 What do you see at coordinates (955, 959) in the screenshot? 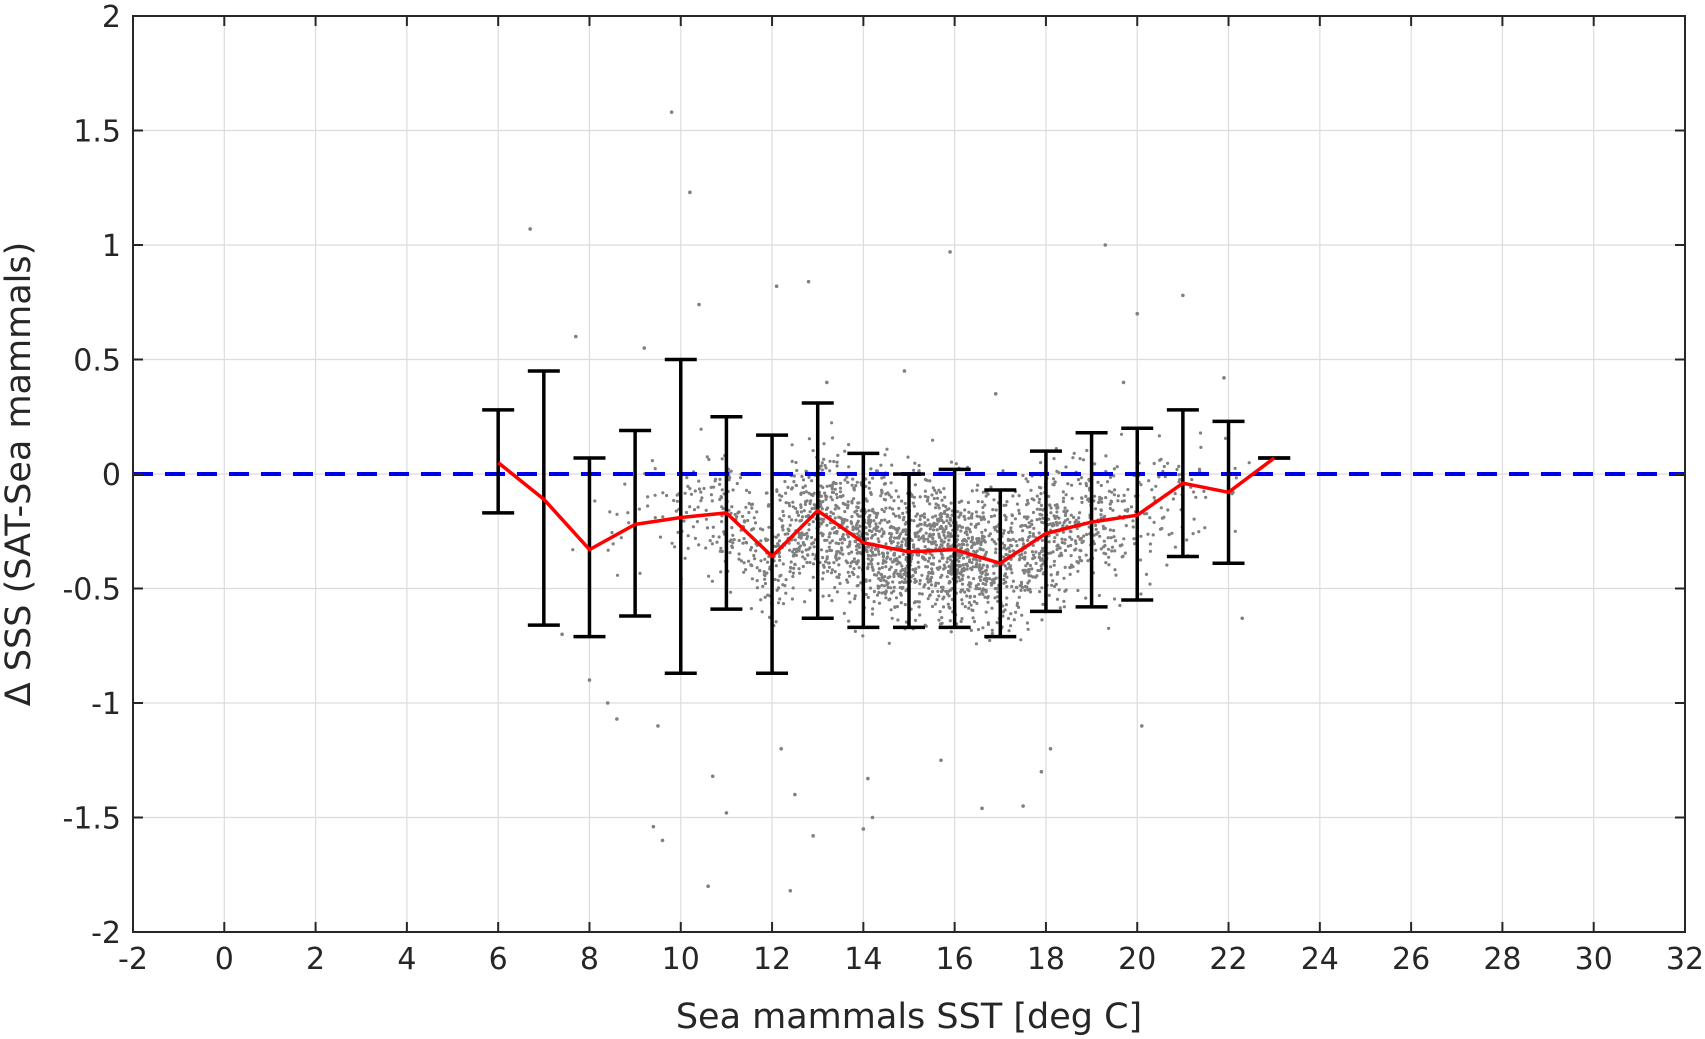
I see `x-tick-label: 16` at bounding box center [955, 959].